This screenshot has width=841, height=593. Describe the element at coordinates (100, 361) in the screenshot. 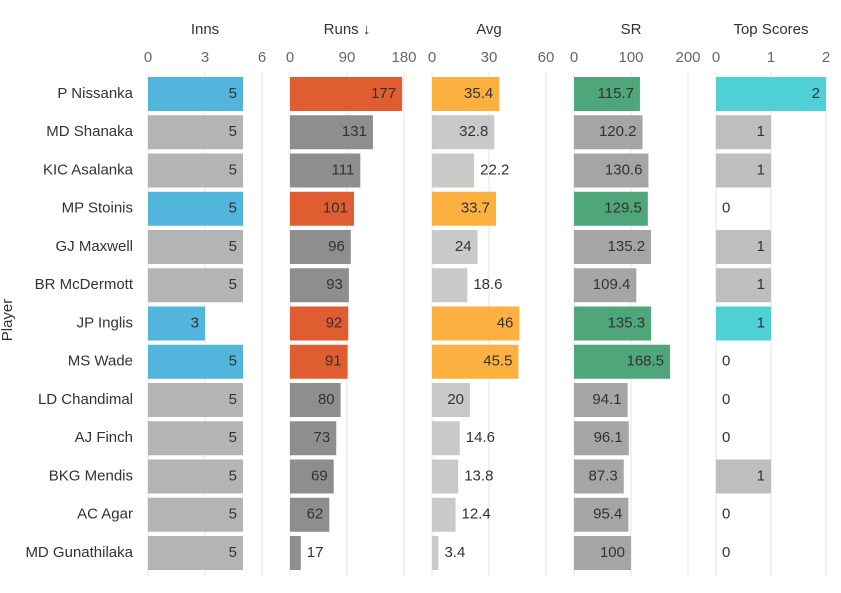

I see `row-label: MS Wade` at that location.